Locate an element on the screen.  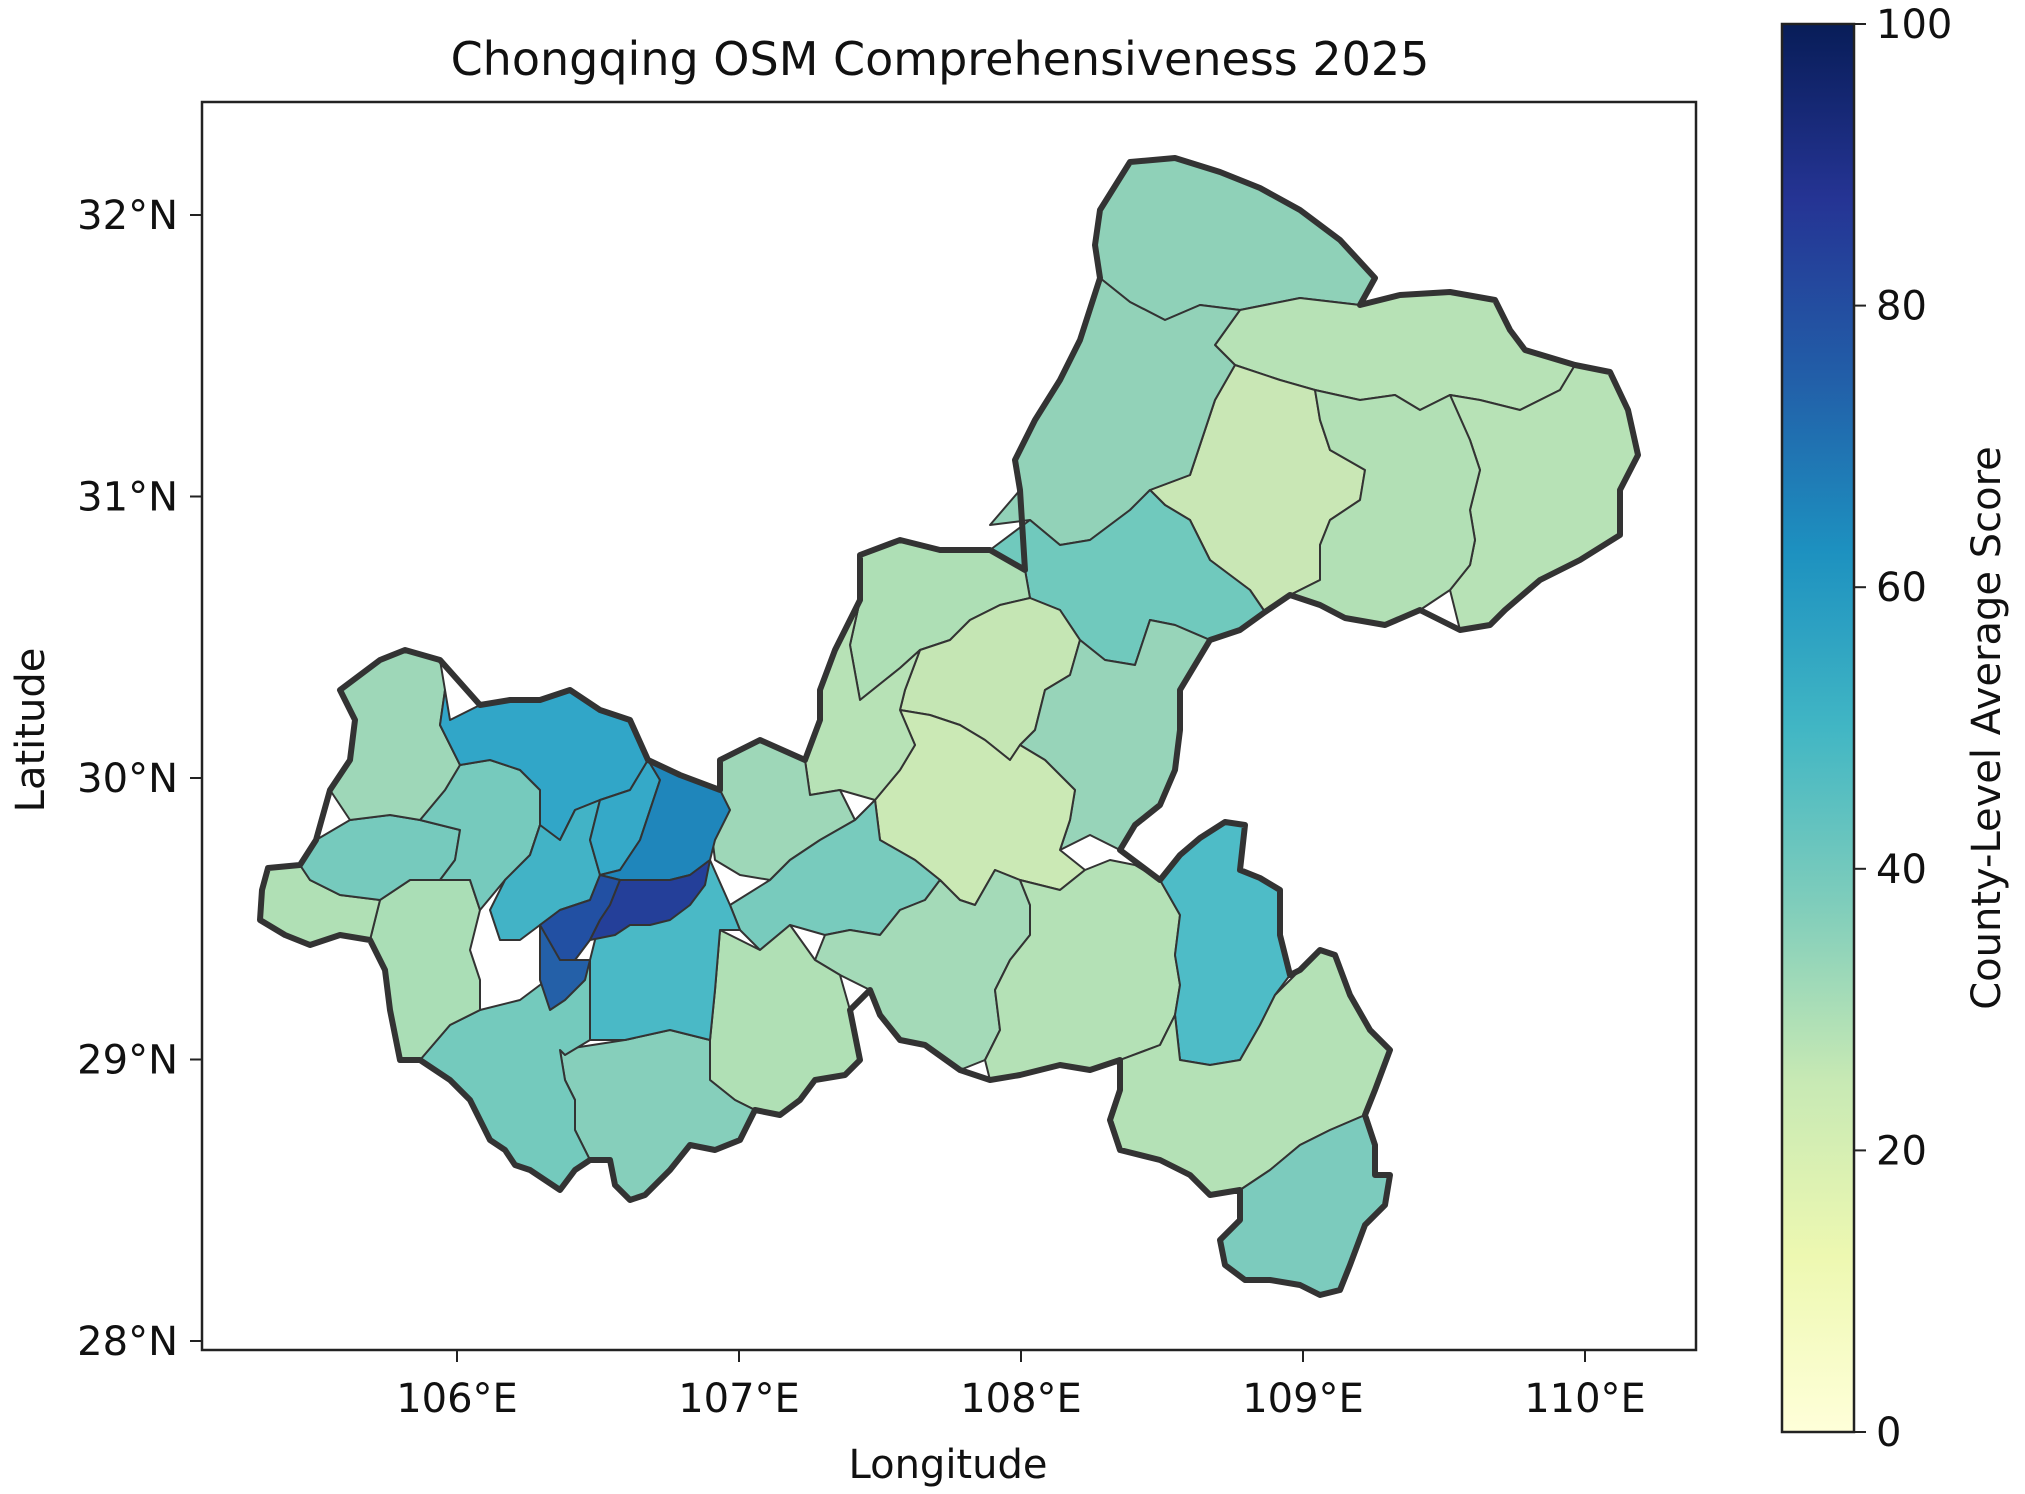
x-tick-label: 110°E is located at coordinates (1585, 1399).